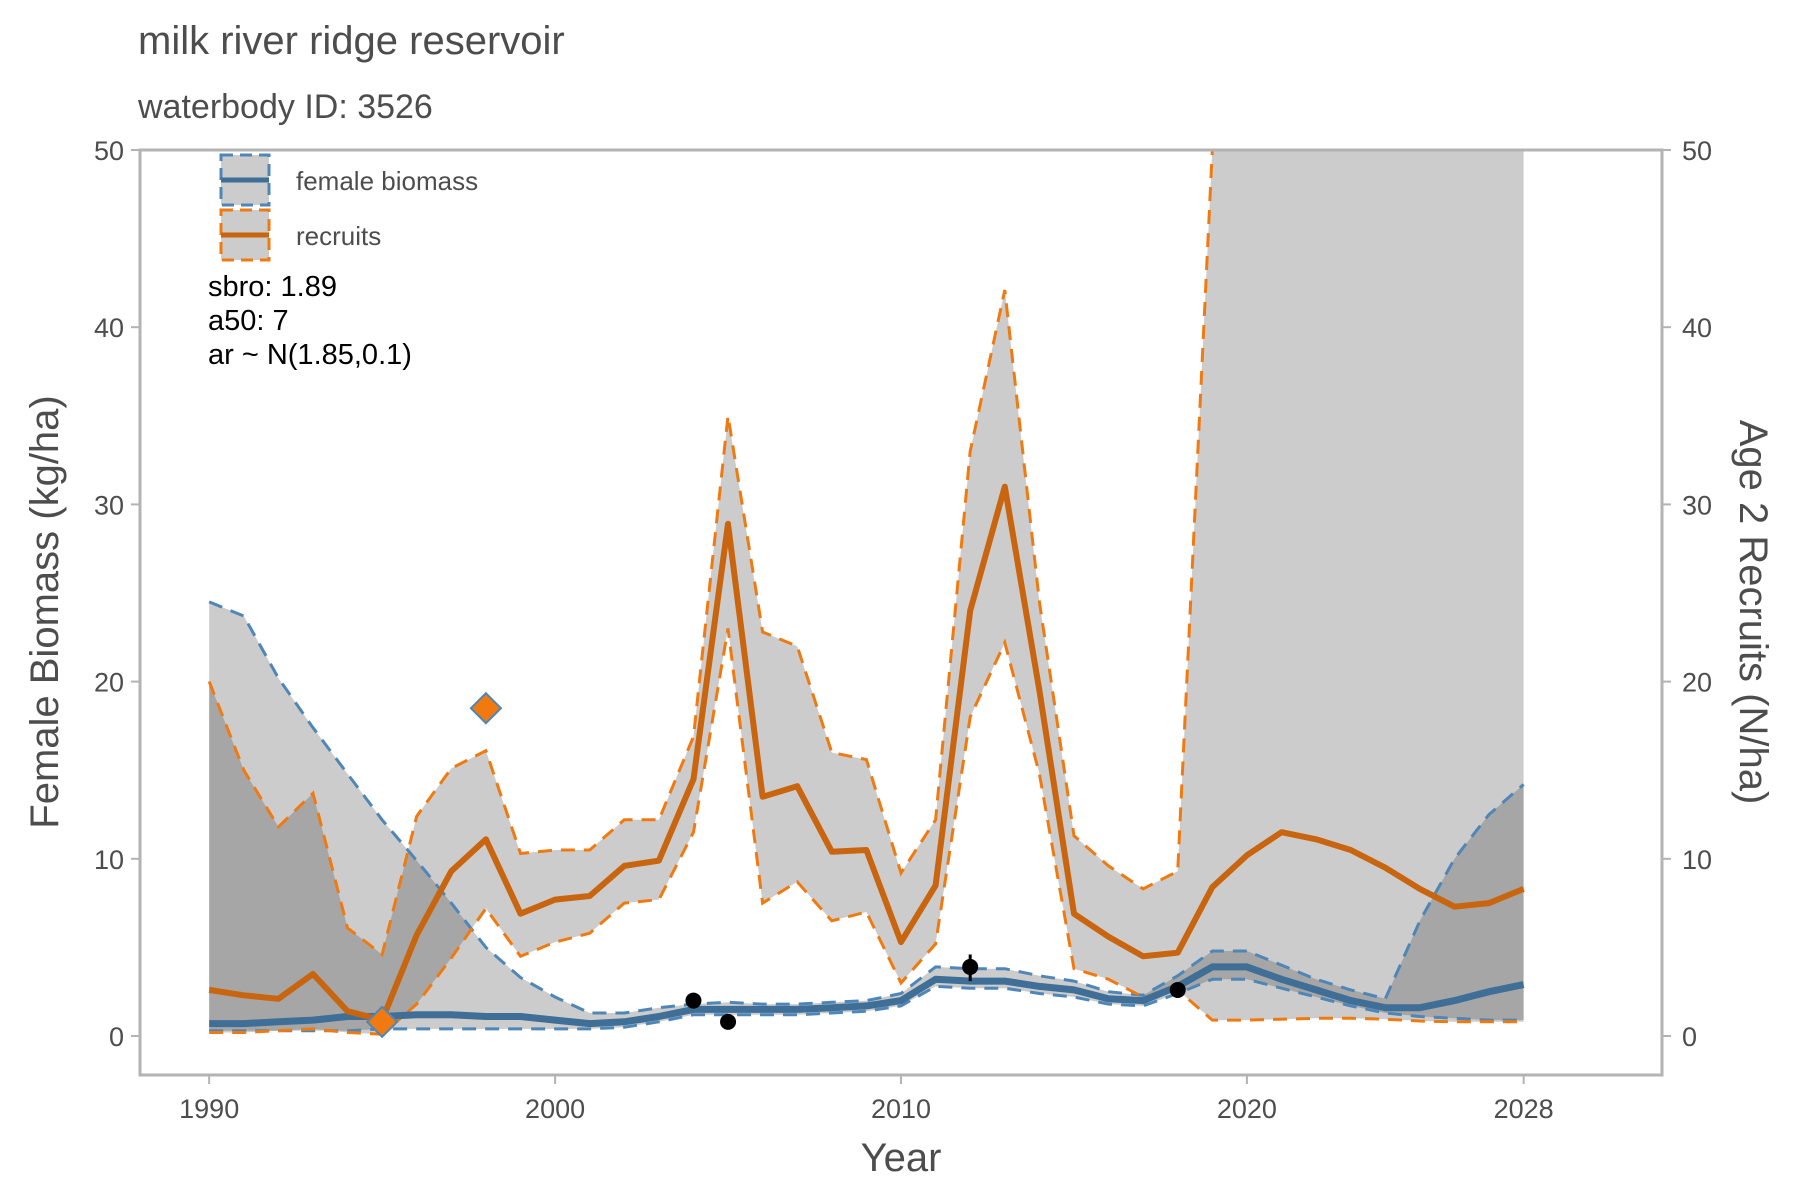 The height and width of the screenshot is (1200, 1800). What do you see at coordinates (1524, 1109) in the screenshot?
I see `x-tick-label: 2028` at bounding box center [1524, 1109].